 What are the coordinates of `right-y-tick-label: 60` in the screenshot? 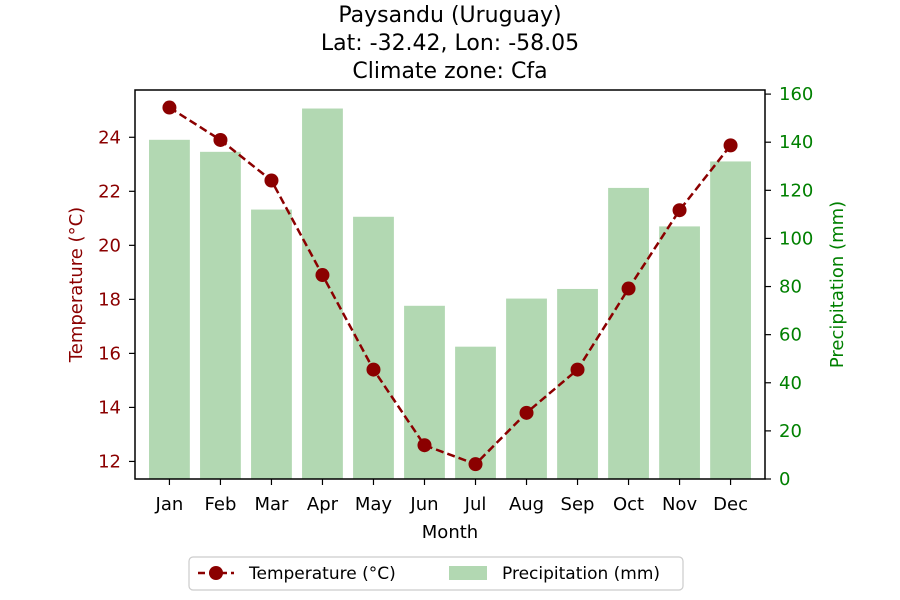 It's located at (790, 335).